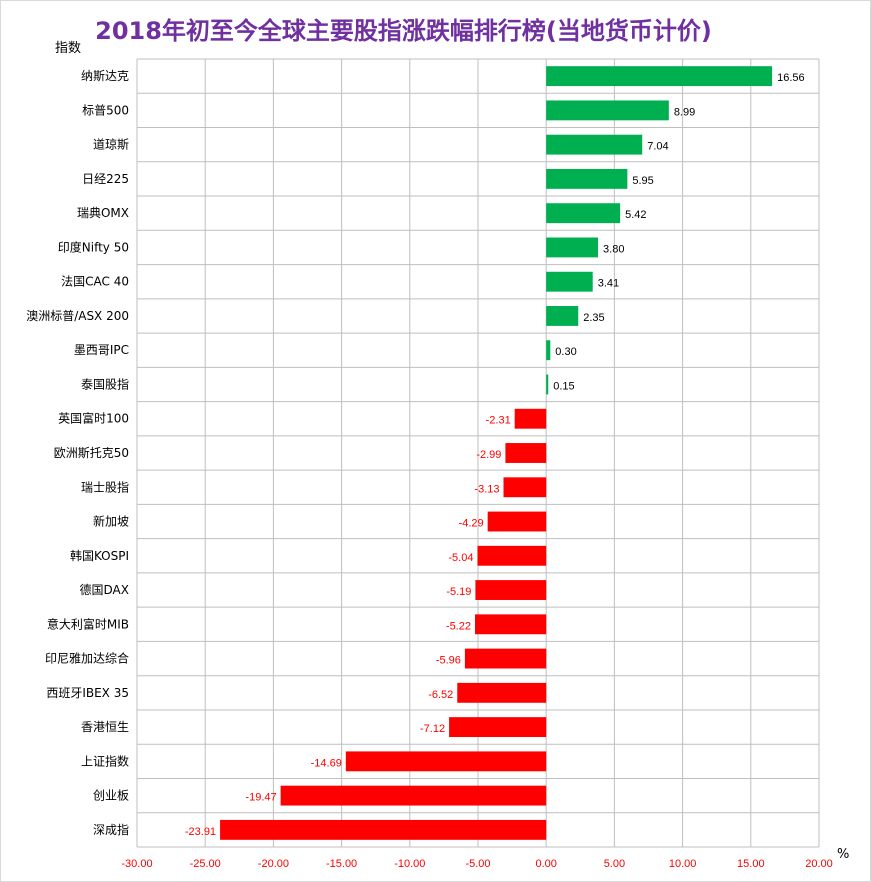 The image size is (871, 882). Describe the element at coordinates (432, 729) in the screenshot. I see `data-label: -7.12` at that location.